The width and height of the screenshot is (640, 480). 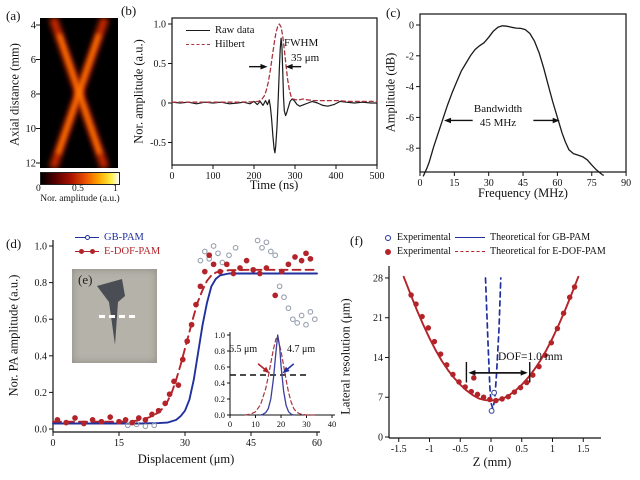 I want to click on colorbar-label: Nor. amplitude (a.u.), so click(x=80, y=199).